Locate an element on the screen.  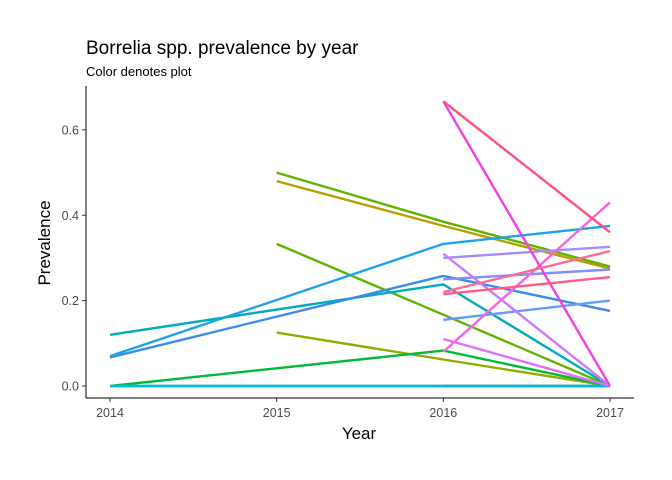
y-tick-label: 0.0 is located at coordinates (70, 387).